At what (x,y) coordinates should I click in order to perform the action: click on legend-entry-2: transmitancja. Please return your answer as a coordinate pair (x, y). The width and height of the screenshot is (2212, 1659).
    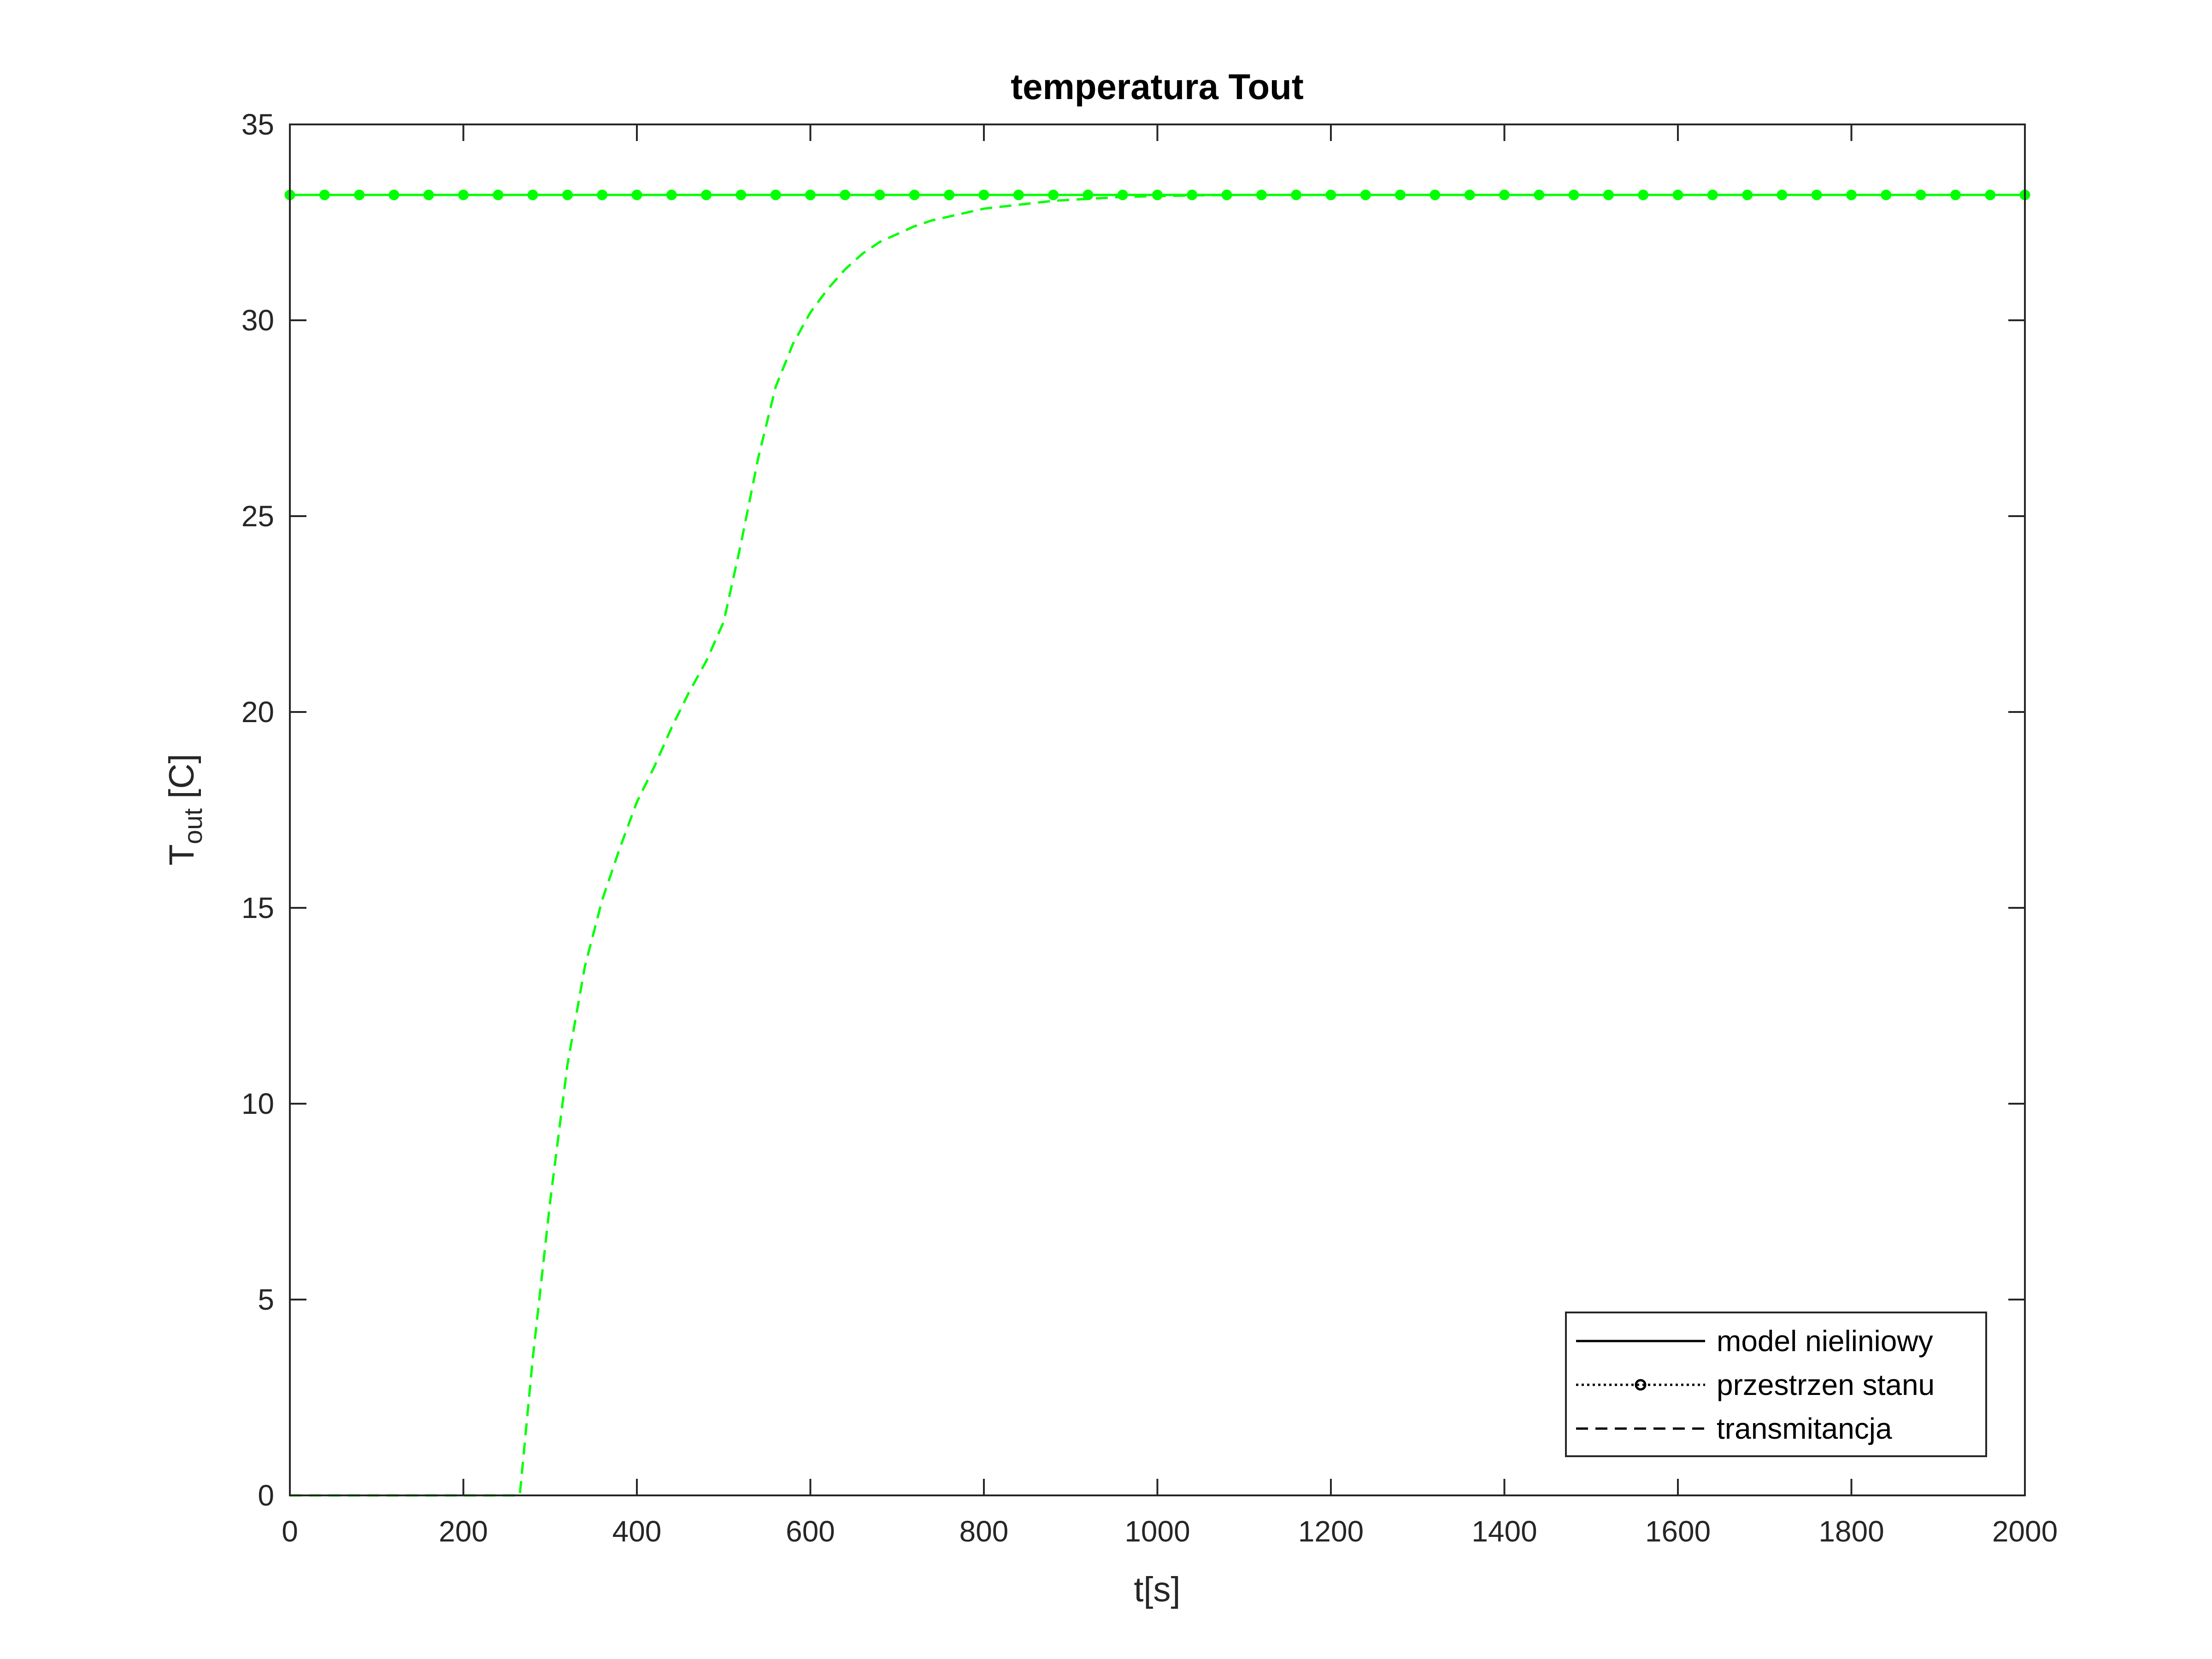
    Looking at the image, I should click on (1804, 1428).